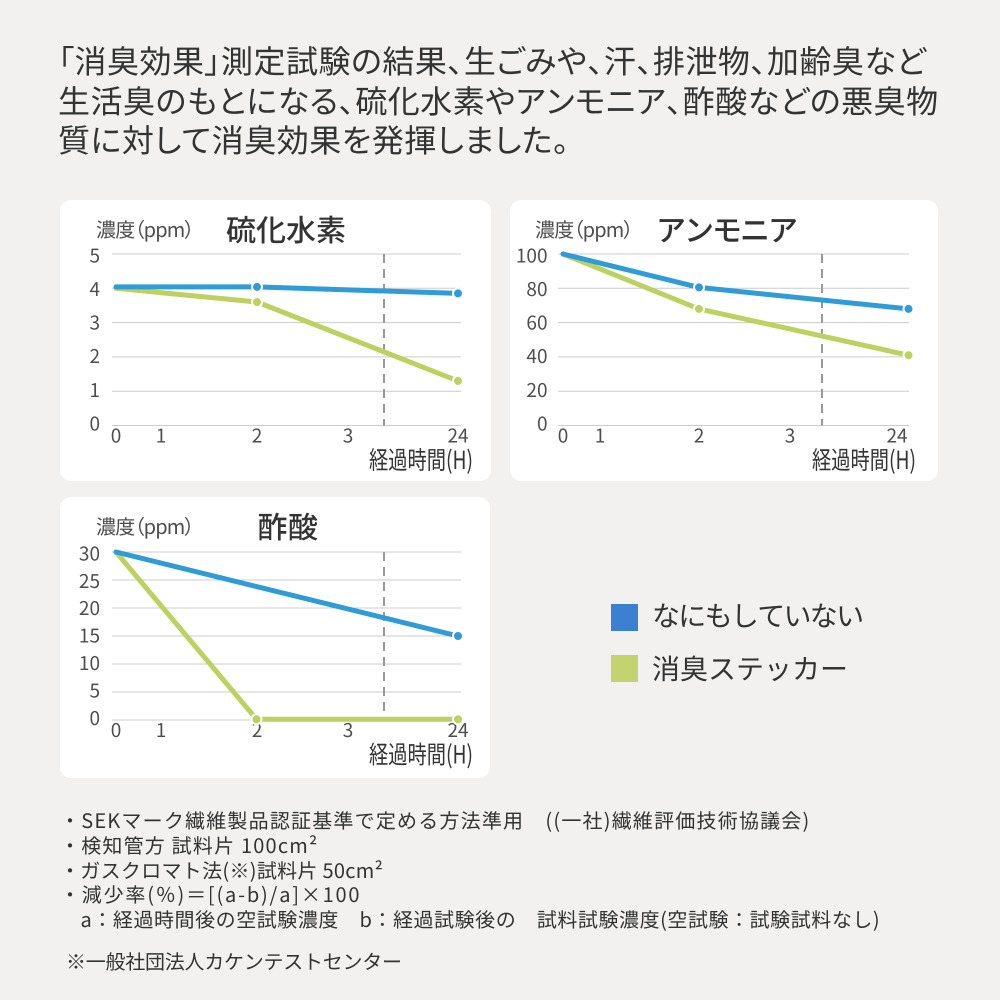 This screenshot has width=1000, height=1000. Describe the element at coordinates (89, 635) in the screenshot. I see `svg-text: 15` at that location.